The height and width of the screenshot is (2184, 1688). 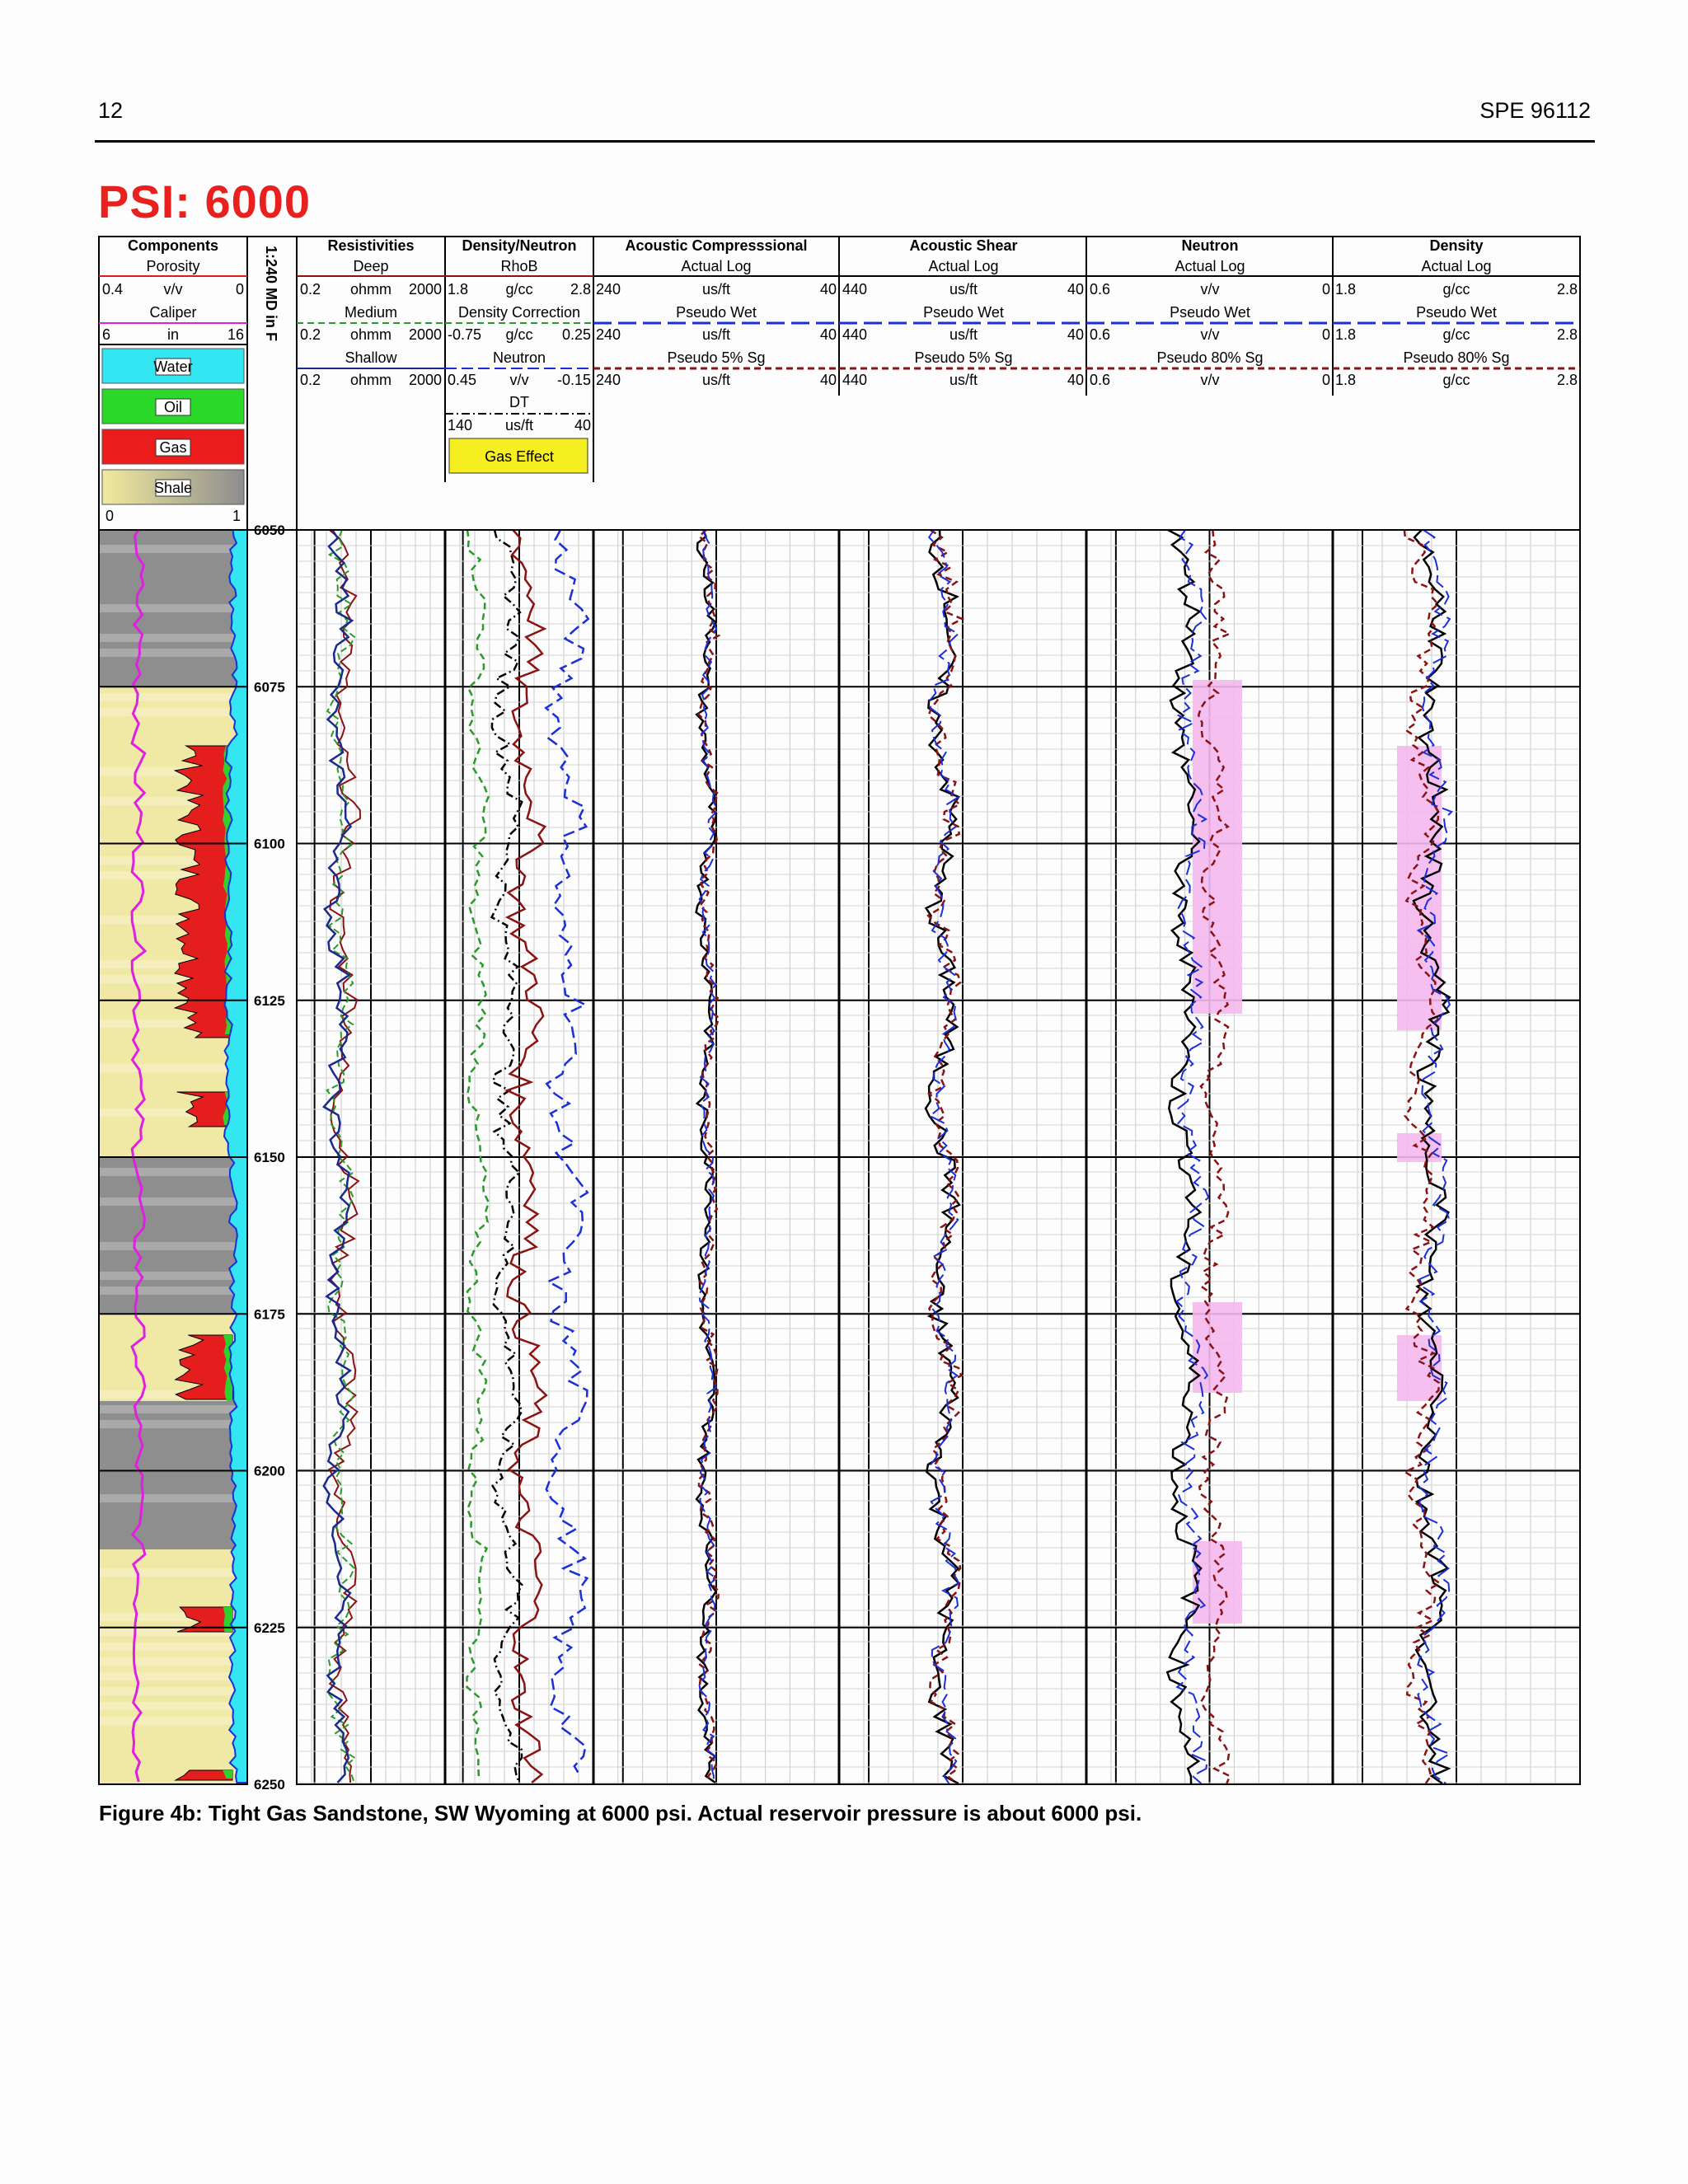 What do you see at coordinates (465, 334) in the screenshot?
I see `density-correction-left: -0.75` at bounding box center [465, 334].